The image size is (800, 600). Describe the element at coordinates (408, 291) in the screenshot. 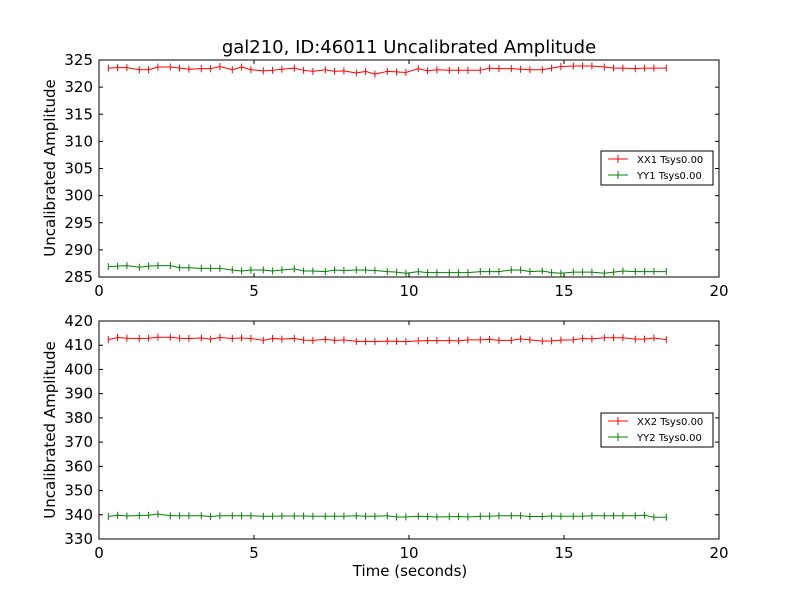

I see `top-panel-x-tick-label: 10` at that location.